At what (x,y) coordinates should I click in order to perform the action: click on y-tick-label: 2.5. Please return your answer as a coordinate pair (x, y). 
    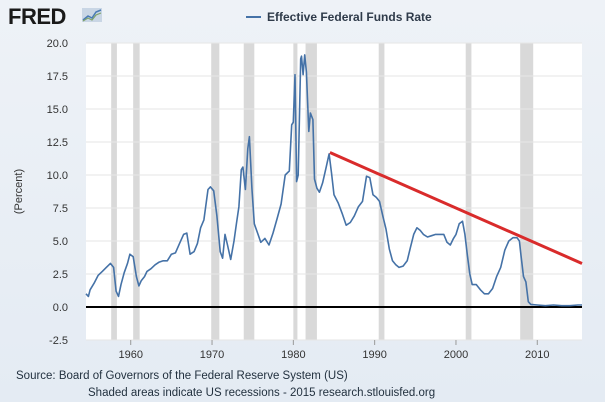
    Looking at the image, I should click on (60, 275).